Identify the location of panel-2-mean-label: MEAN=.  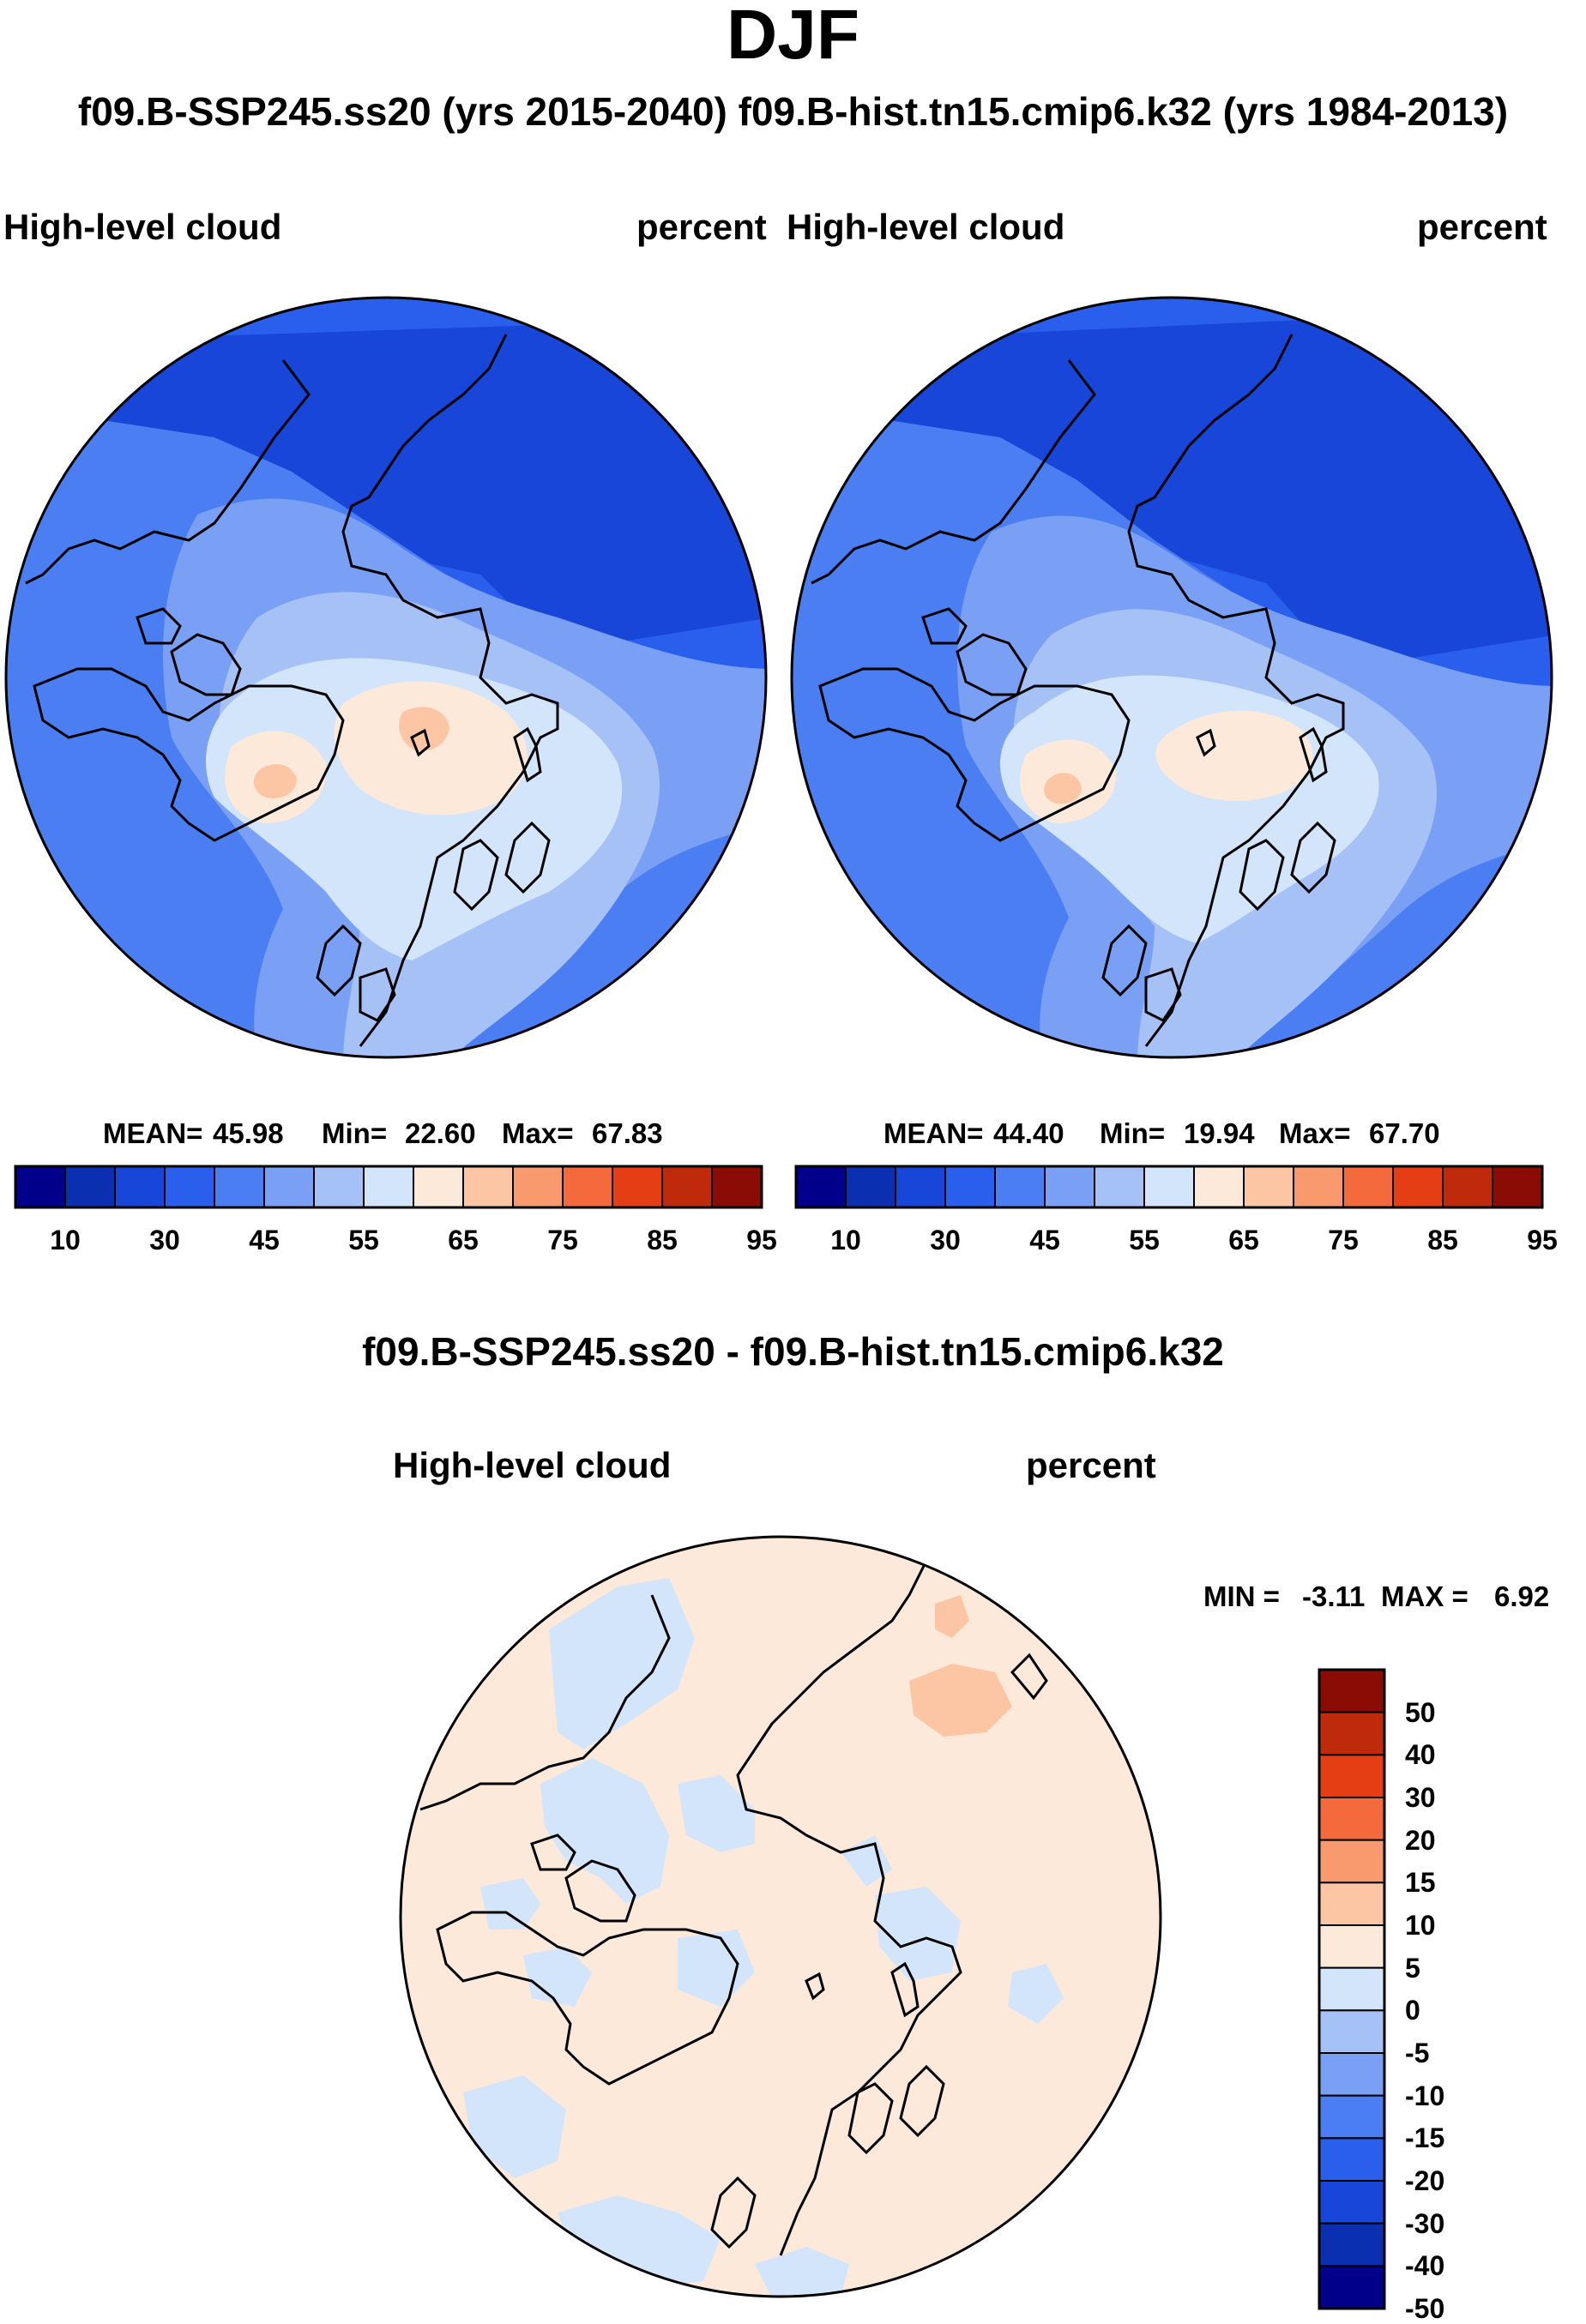
(933, 1133).